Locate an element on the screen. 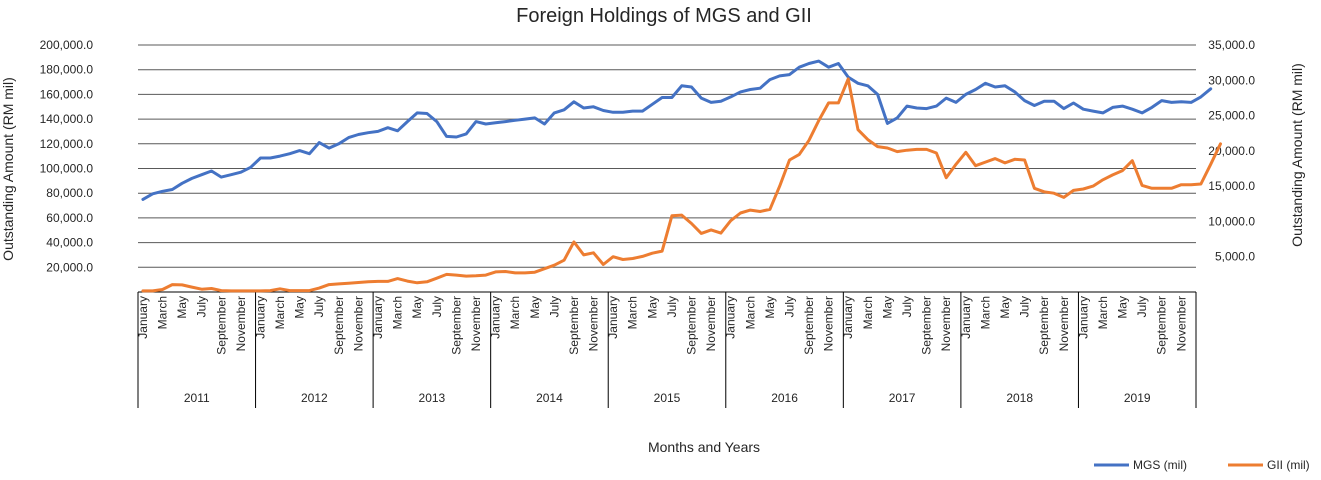 Image resolution: width=1321 pixels, height=480 pixels. right-tick-label: 30,000.0 is located at coordinates (1231, 80).